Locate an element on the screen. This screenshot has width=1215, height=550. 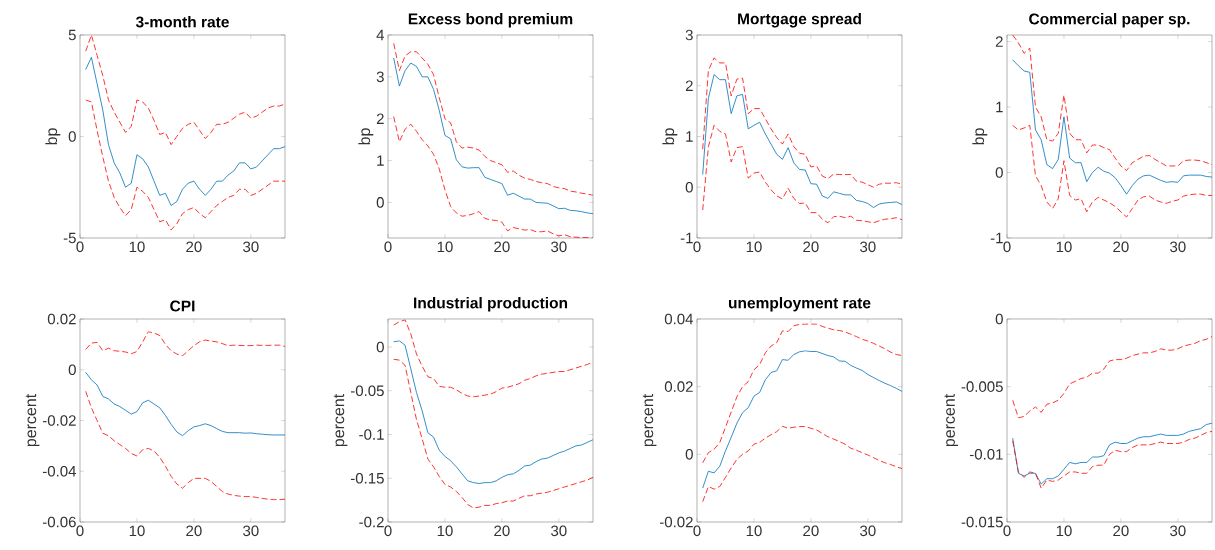
y-tick-label: -0.005 is located at coordinates (982, 386).